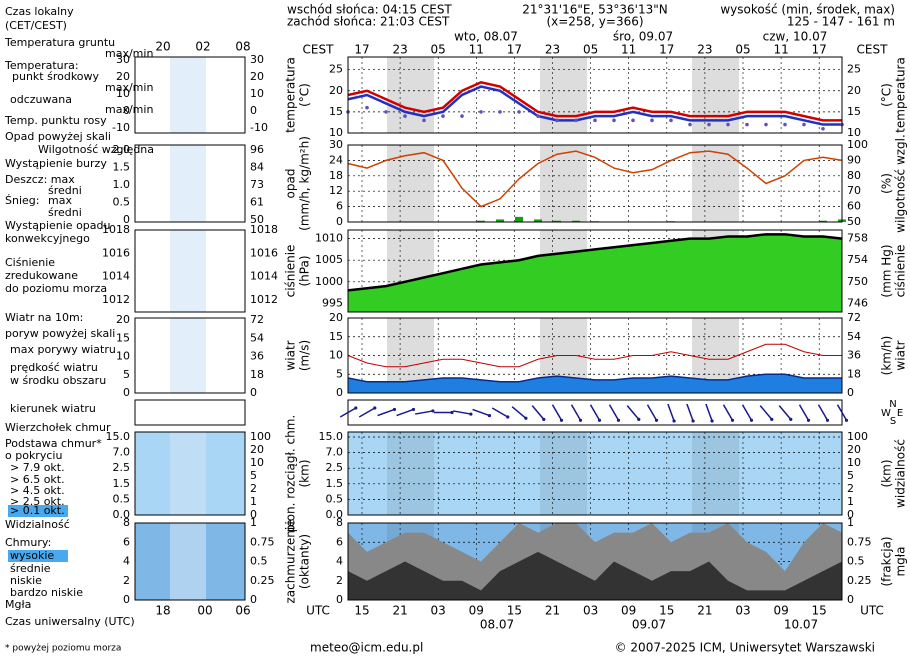  Describe the element at coordinates (704, 50) in the screenshot. I see `top-hour-label: 23` at that location.